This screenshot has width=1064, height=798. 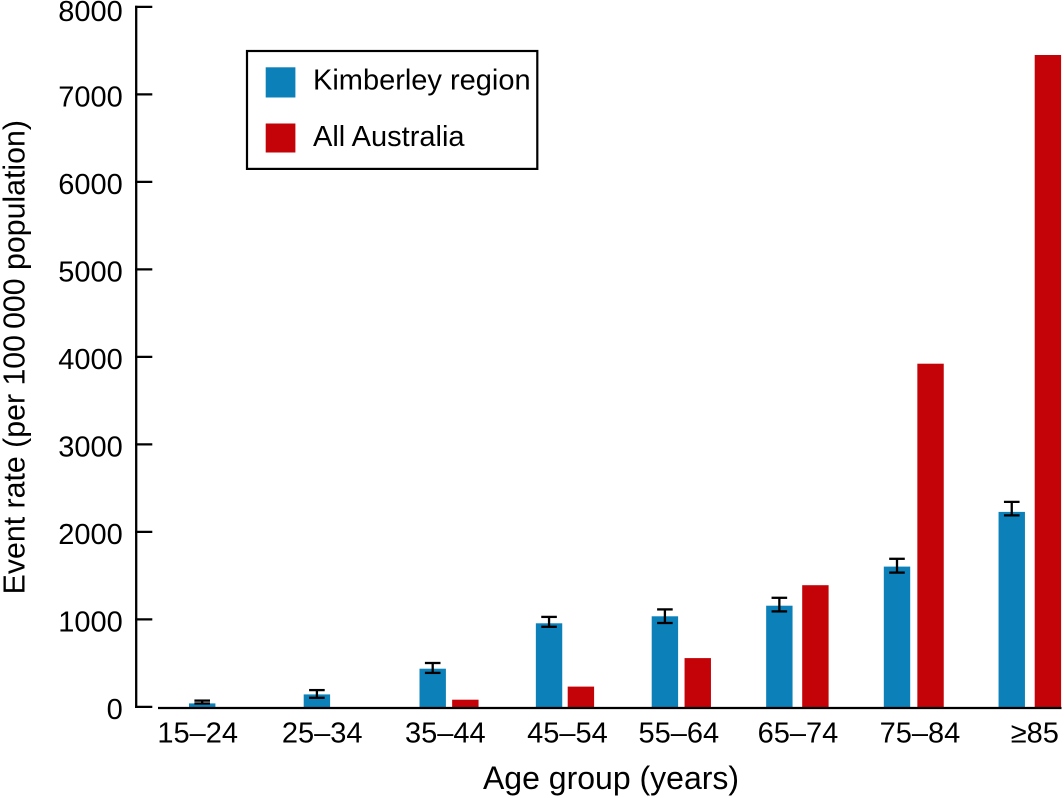 What do you see at coordinates (16, 357) in the screenshot?
I see `svg-text:Event rate (per 100 000 popula: Event rate (per 100 000 population)` at bounding box center [16, 357].